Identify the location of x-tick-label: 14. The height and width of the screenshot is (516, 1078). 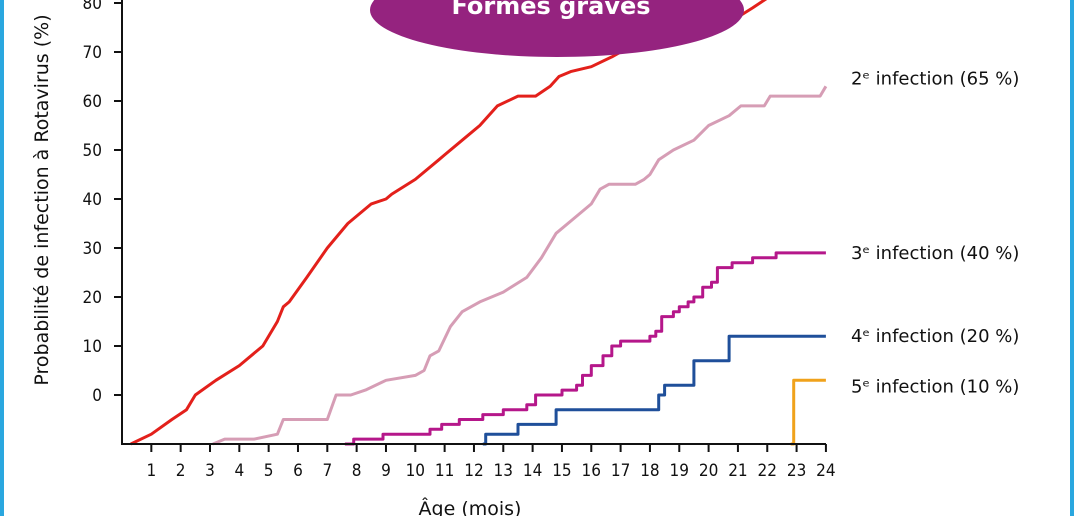
(532, 471).